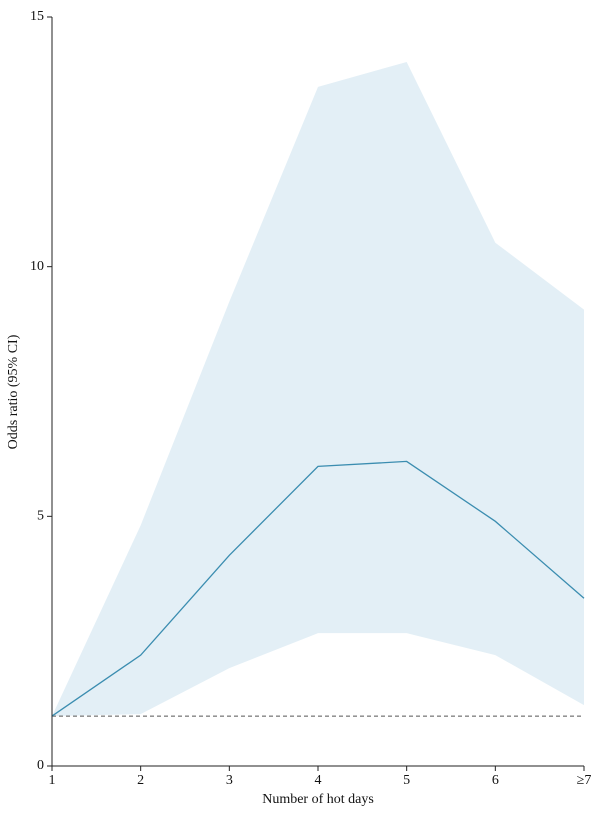 Image resolution: width=599 pixels, height=817 pixels. I want to click on y-axis-label: Odds ratio (95% CI), so click(13, 391).